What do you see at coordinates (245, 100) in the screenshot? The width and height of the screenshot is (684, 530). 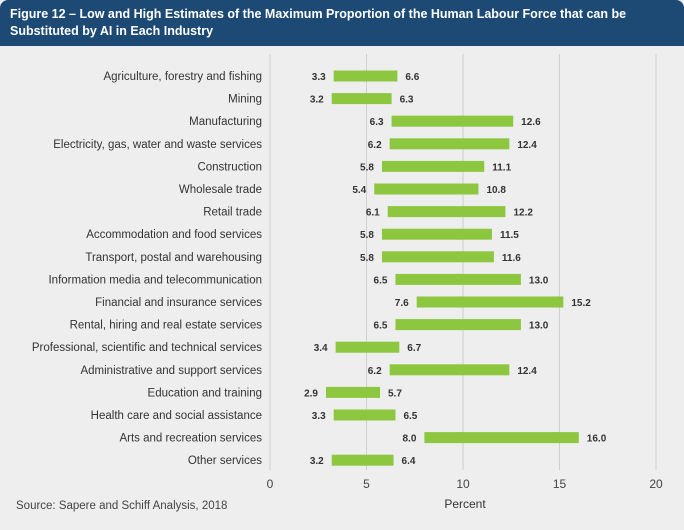 I see `category-label: Mining` at bounding box center [245, 100].